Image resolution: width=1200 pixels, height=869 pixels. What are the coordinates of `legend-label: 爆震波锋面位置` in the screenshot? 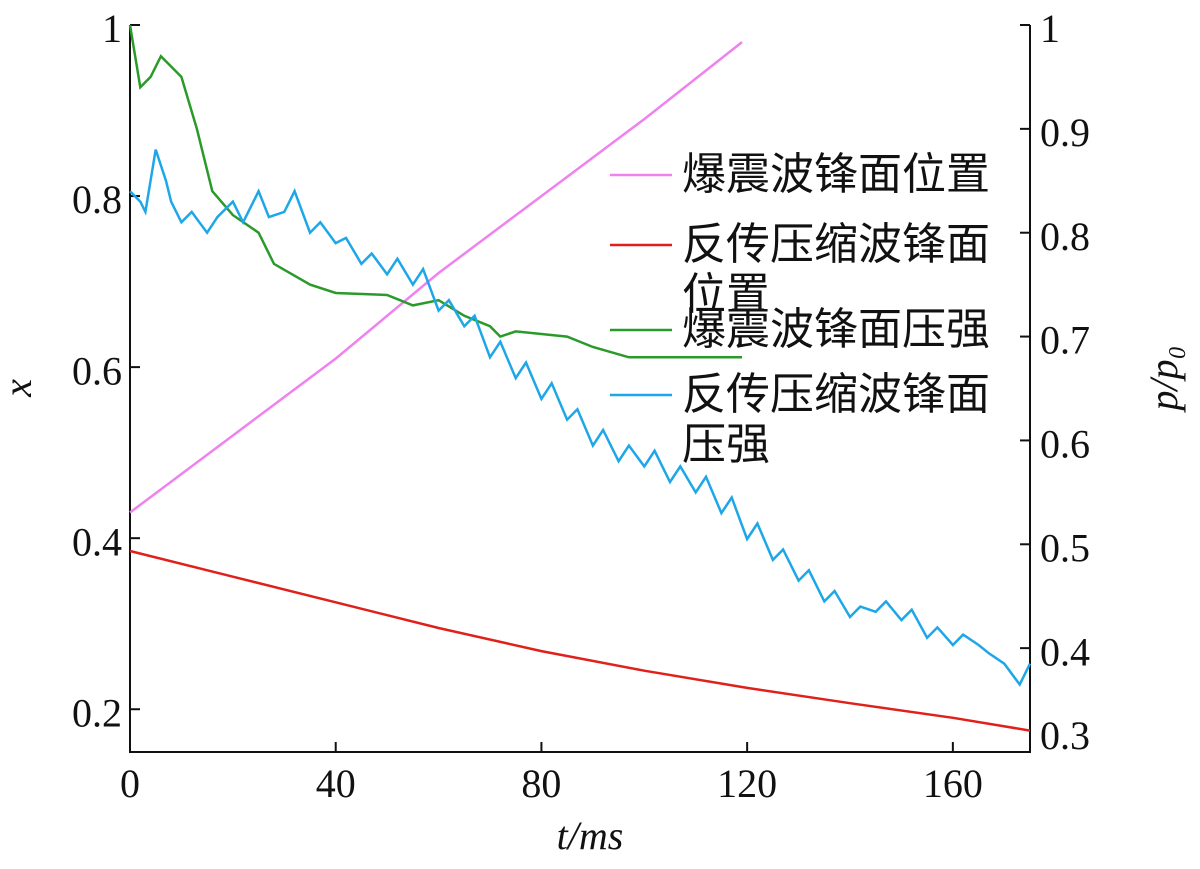 It's located at (836, 174).